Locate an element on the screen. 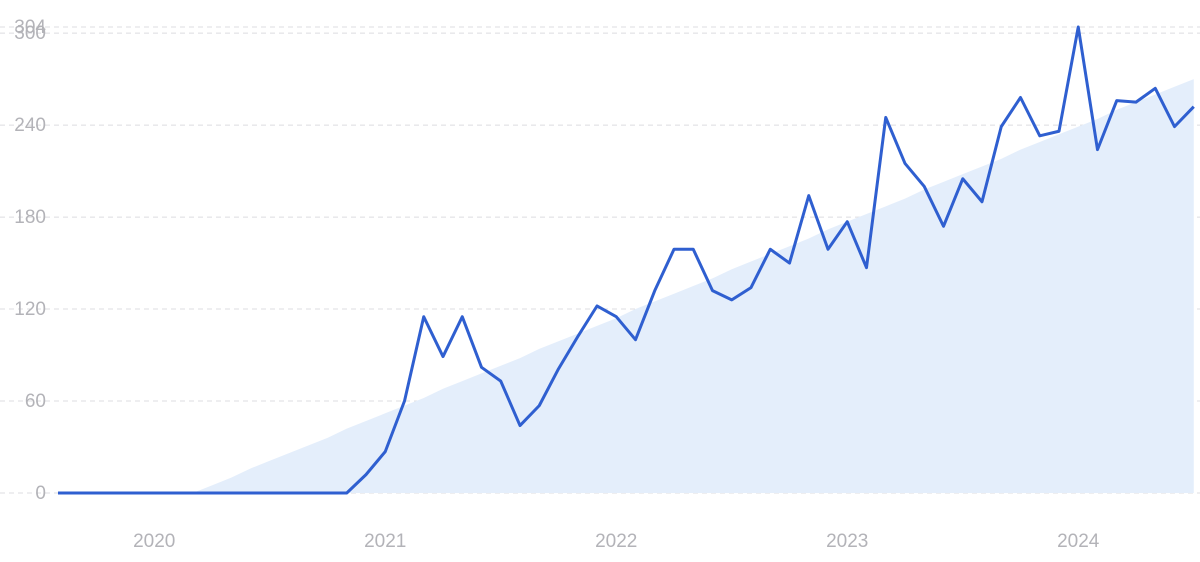 The height and width of the screenshot is (562, 1200). y-tick-label: 304 is located at coordinates (30, 27).